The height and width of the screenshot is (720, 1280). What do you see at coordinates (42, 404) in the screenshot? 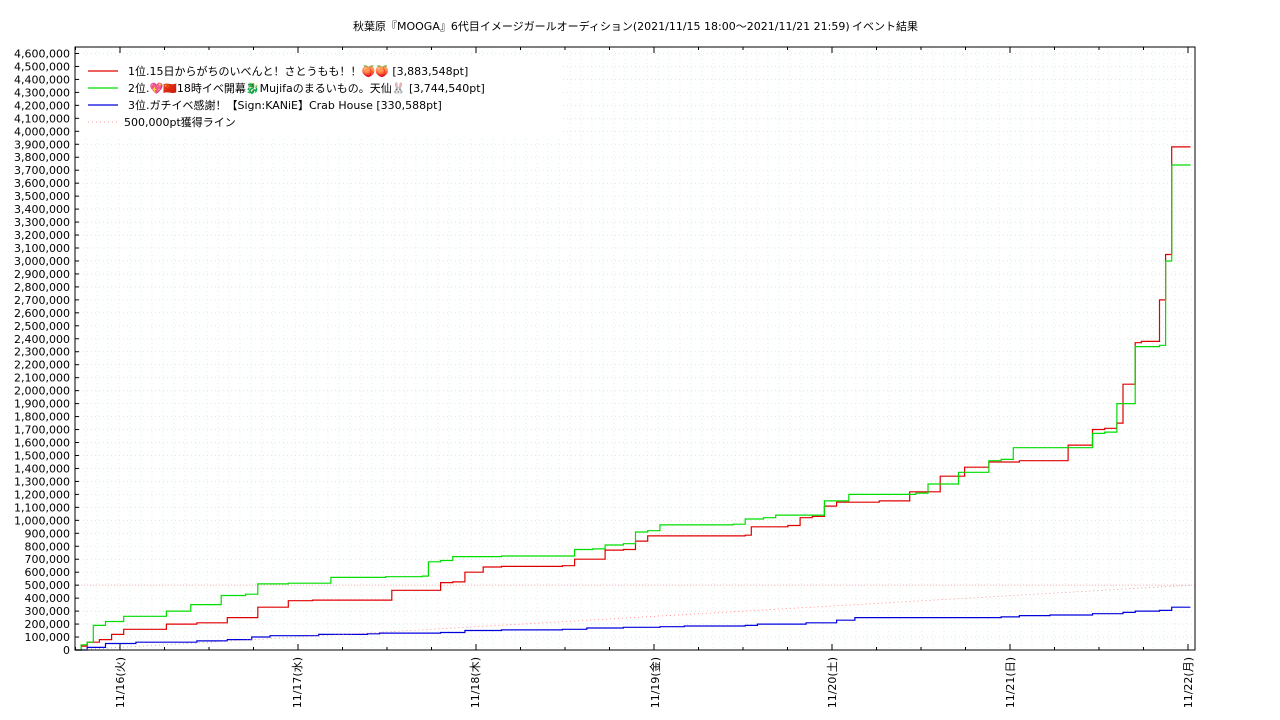
I see `y-tick-label: 1,900,000` at bounding box center [42, 404].